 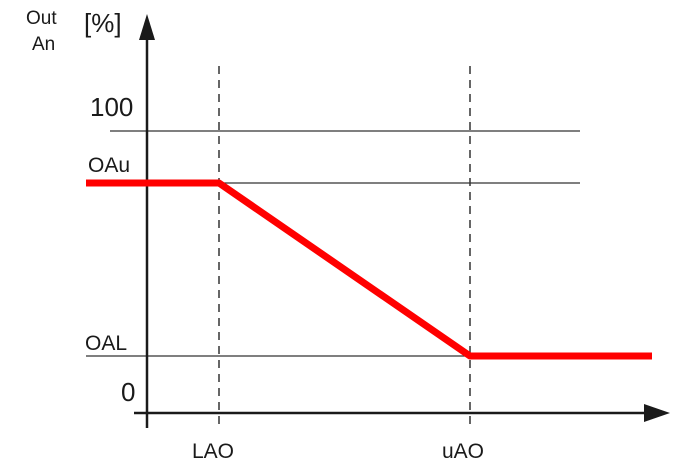 What do you see at coordinates (111, 107) in the screenshot?
I see `level-100-label: 100` at bounding box center [111, 107].